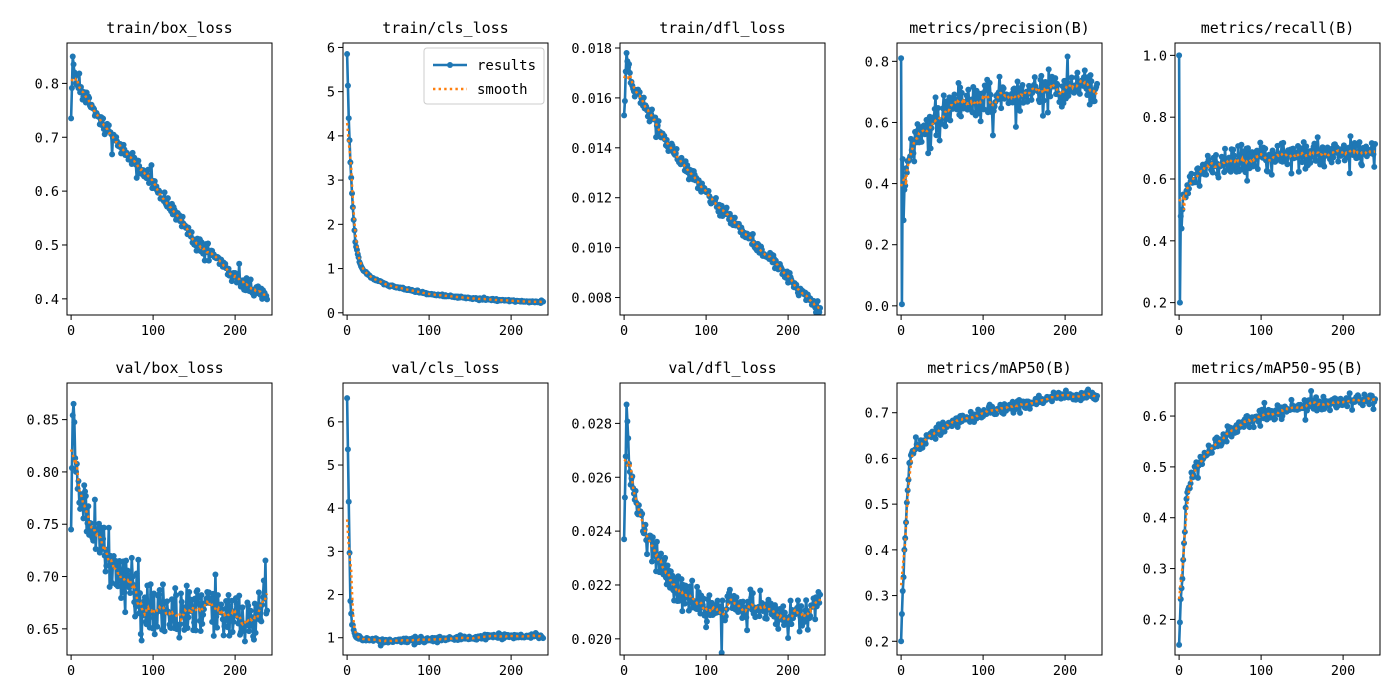  Describe the element at coordinates (42, 525) in the screenshot. I see `y-tick-label: 0.75` at that location.